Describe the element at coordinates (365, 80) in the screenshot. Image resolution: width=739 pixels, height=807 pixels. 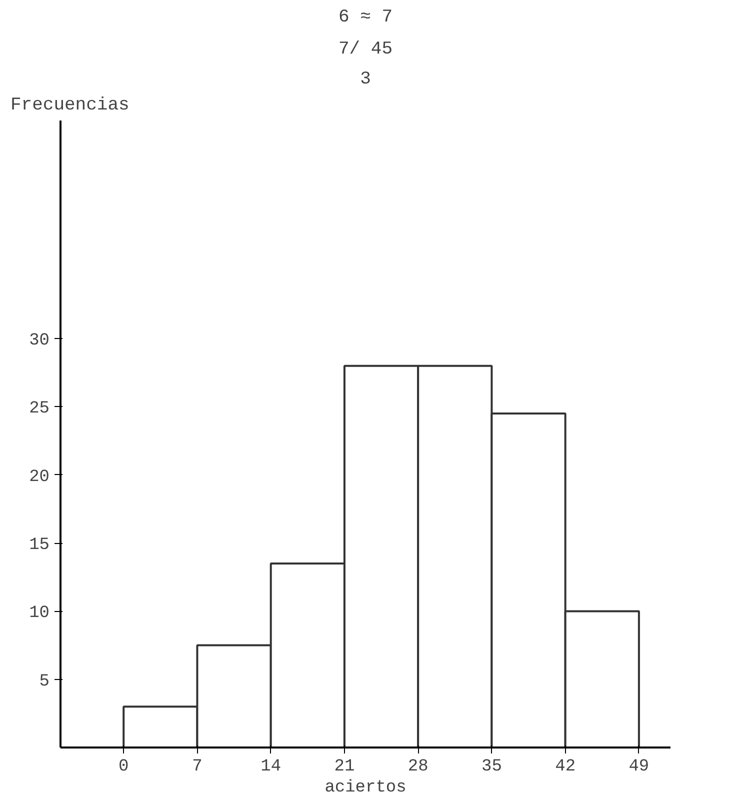
I see `text: 3` at that location.